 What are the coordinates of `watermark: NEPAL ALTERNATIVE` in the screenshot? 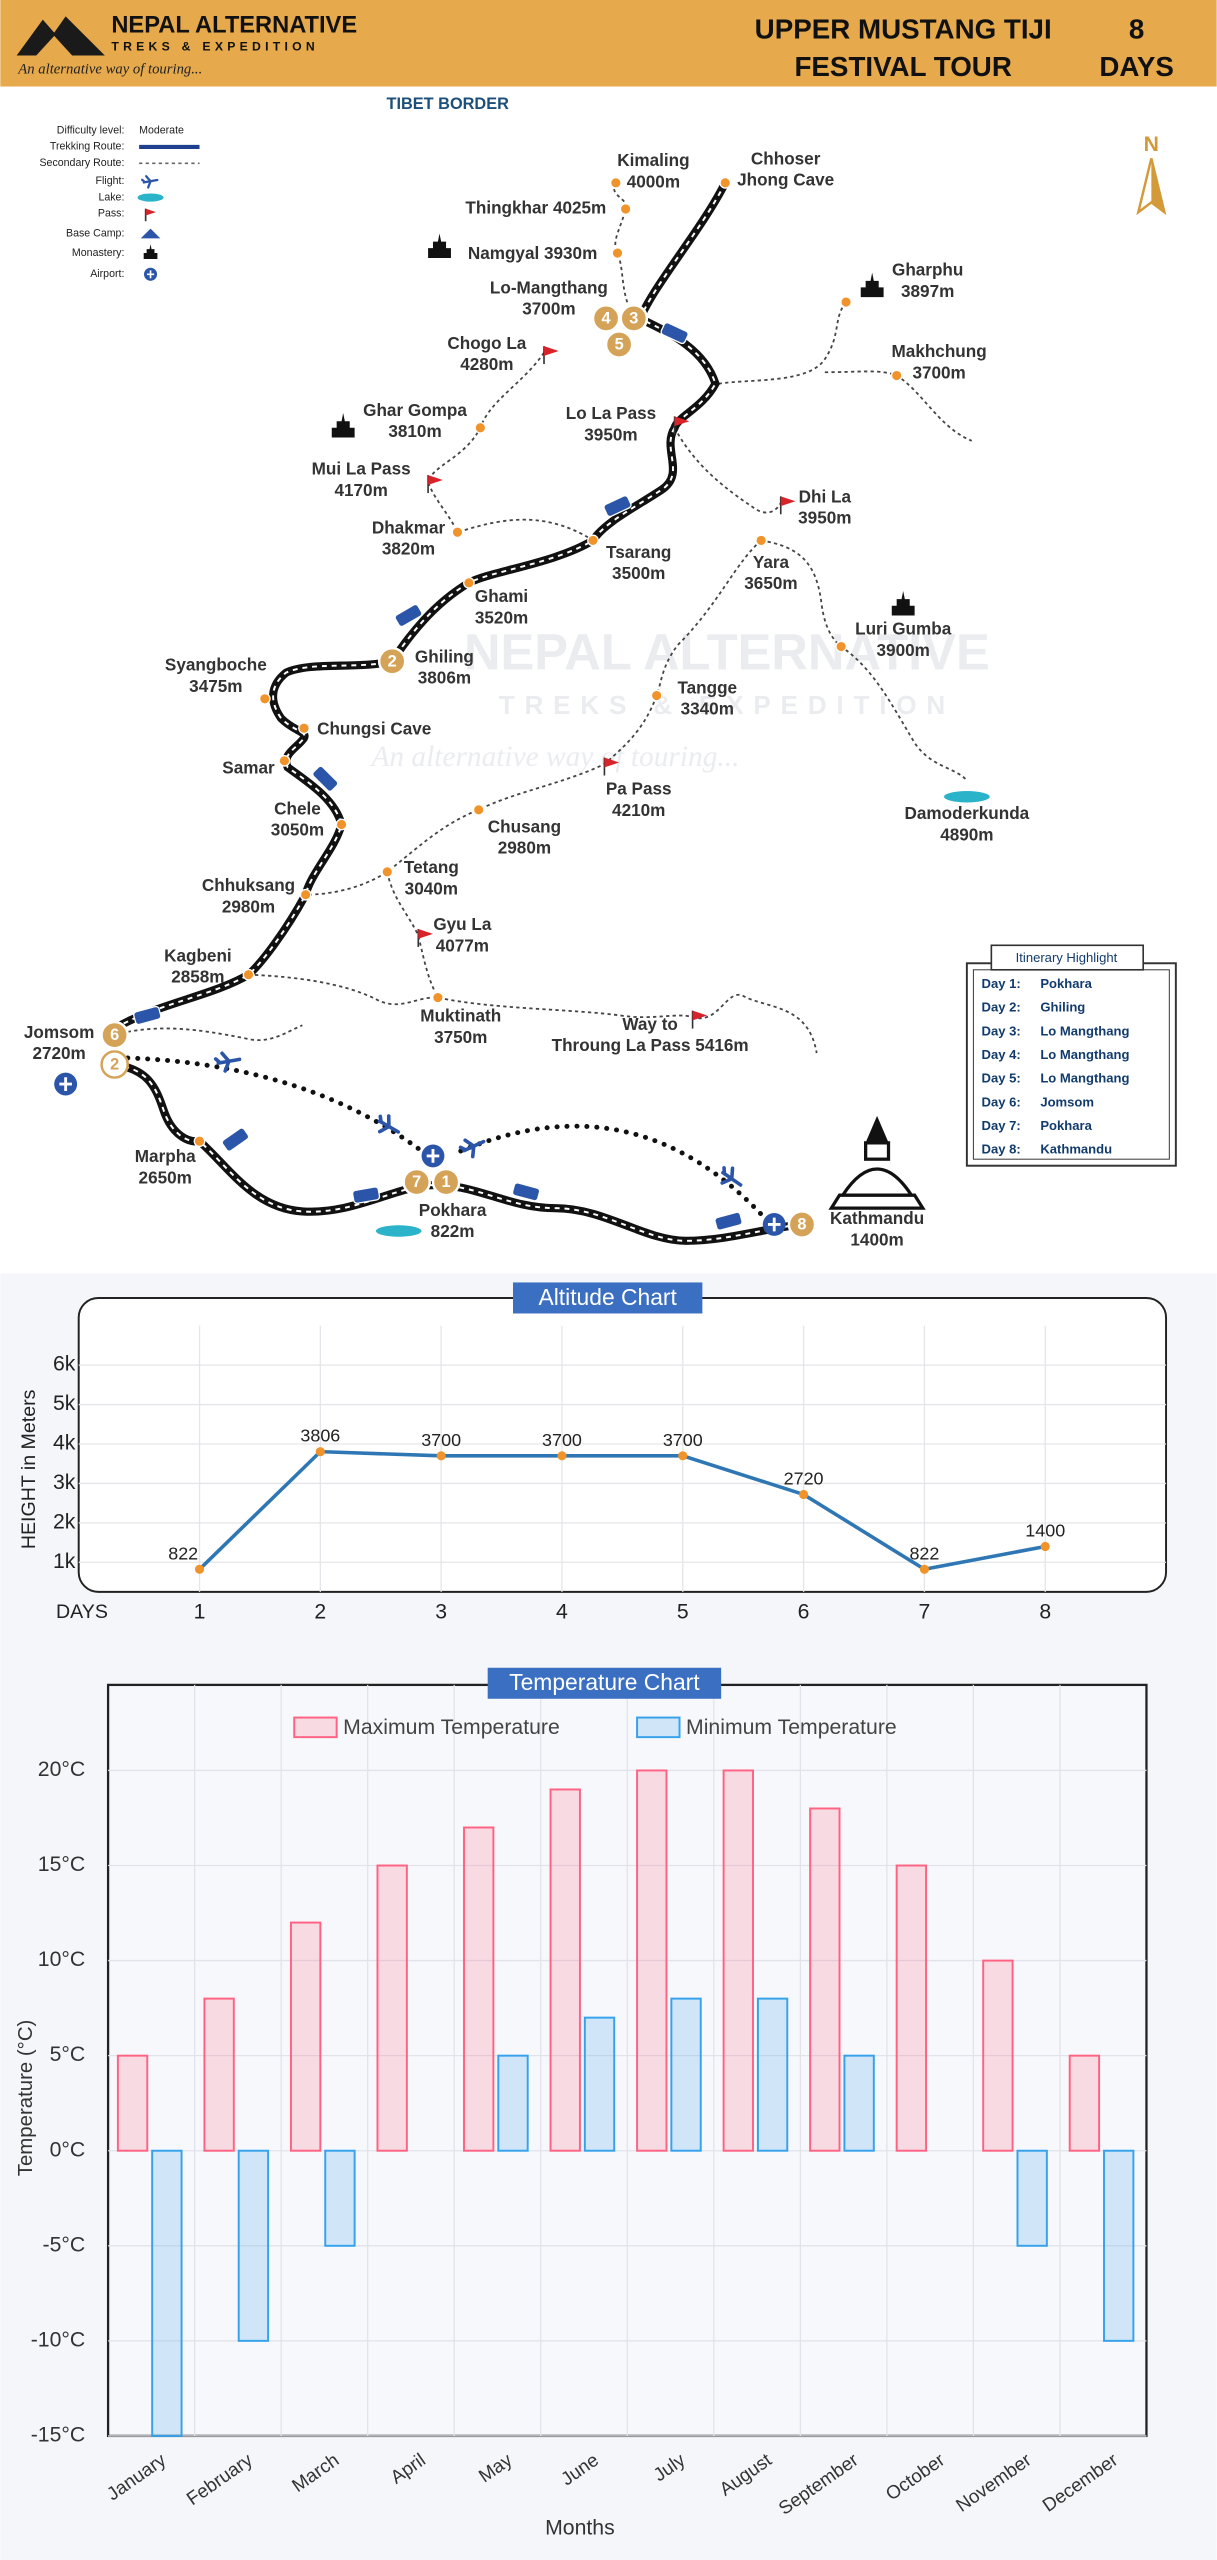 It's located at (727, 652).